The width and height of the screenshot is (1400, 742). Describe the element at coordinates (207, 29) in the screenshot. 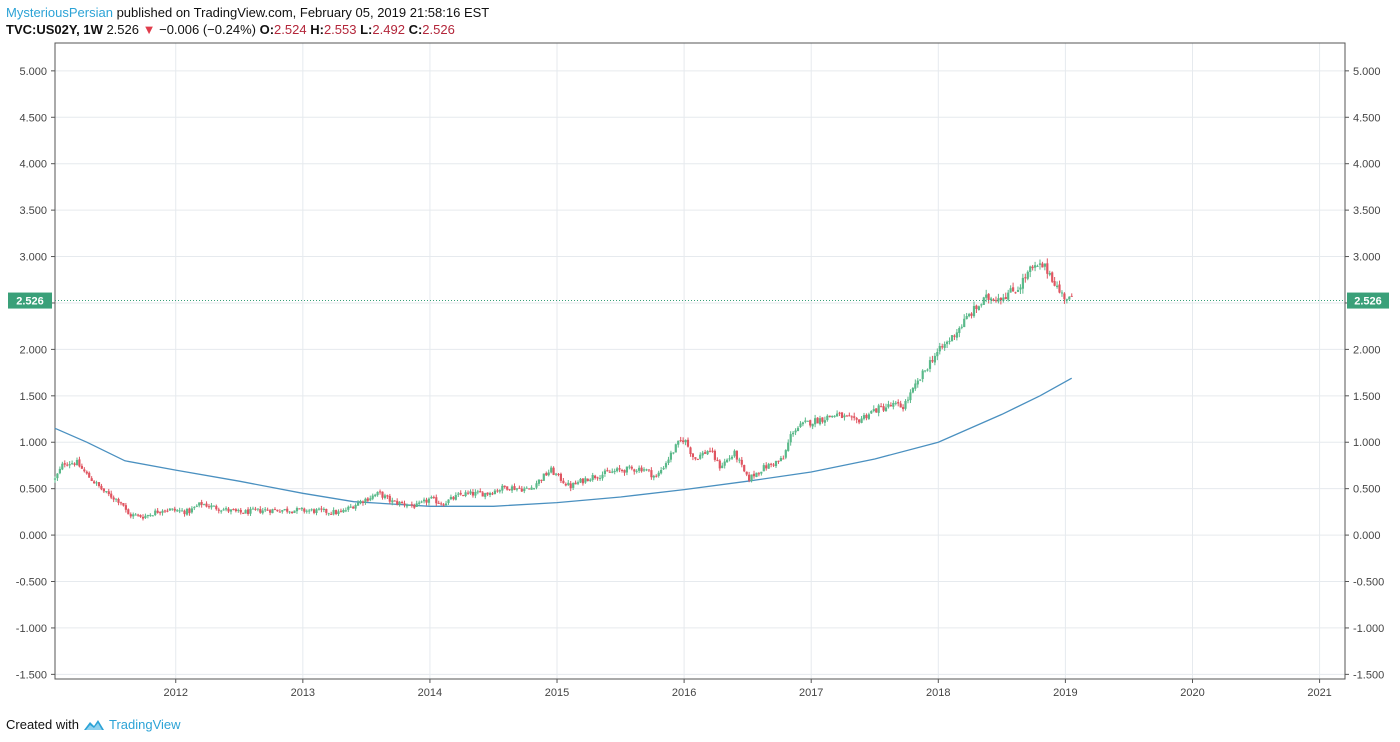

I see `change-value: −0.006 (−0.24%)` at that location.